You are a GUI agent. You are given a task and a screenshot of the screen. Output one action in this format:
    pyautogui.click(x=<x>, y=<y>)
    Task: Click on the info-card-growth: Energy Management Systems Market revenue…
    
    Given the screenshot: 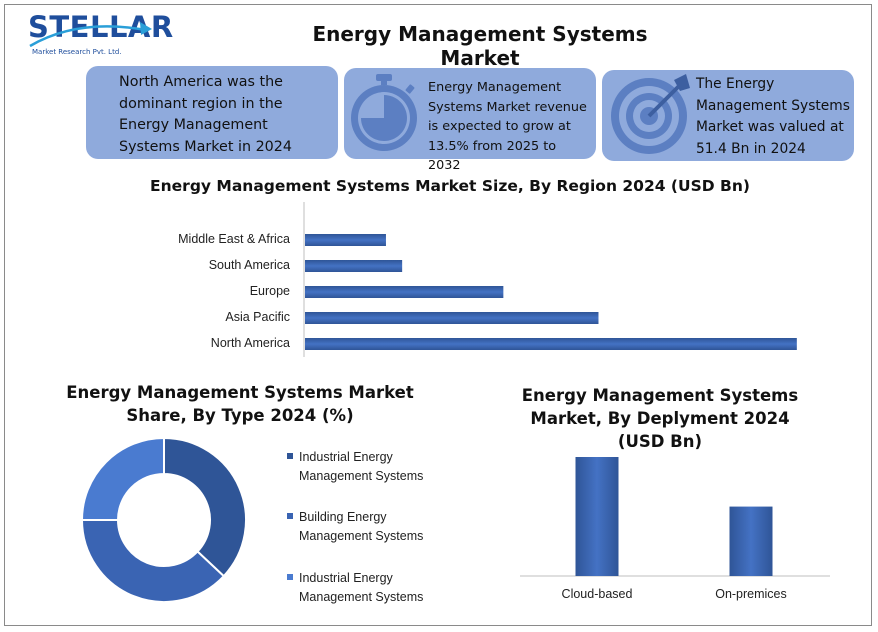 What is the action you would take?
    pyautogui.click(x=470, y=120)
    